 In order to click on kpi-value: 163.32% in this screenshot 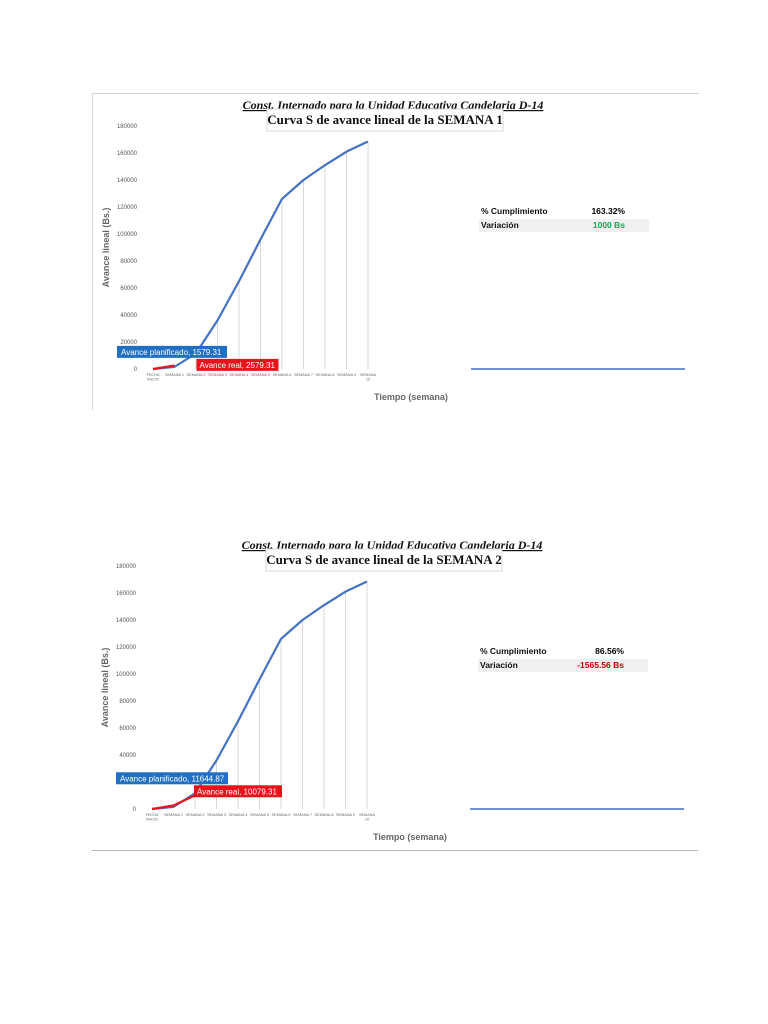, I will do `click(608, 211)`.